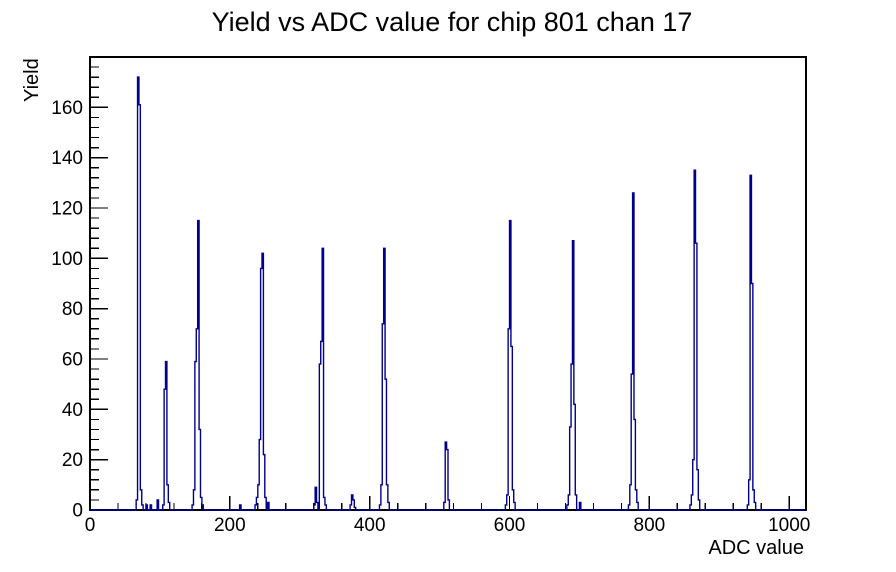 The width and height of the screenshot is (896, 572). Describe the element at coordinates (67, 158) in the screenshot. I see `tick-label: 140` at that location.